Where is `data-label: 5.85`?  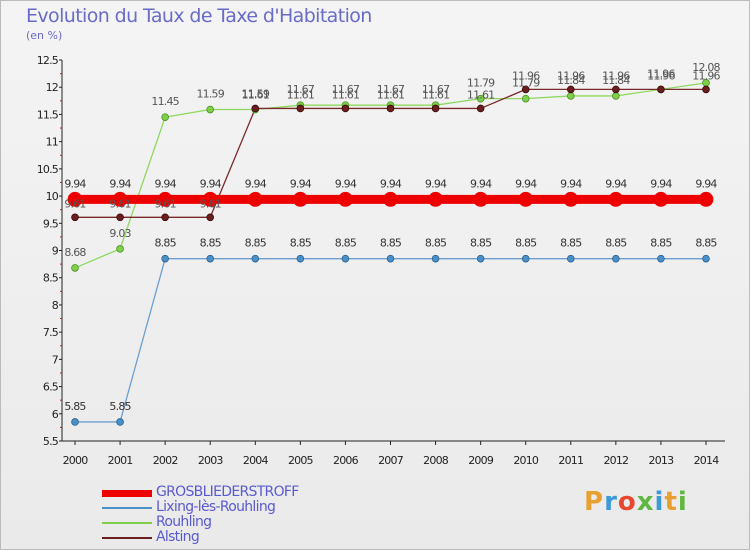
data-label: 5.85 is located at coordinates (120, 406).